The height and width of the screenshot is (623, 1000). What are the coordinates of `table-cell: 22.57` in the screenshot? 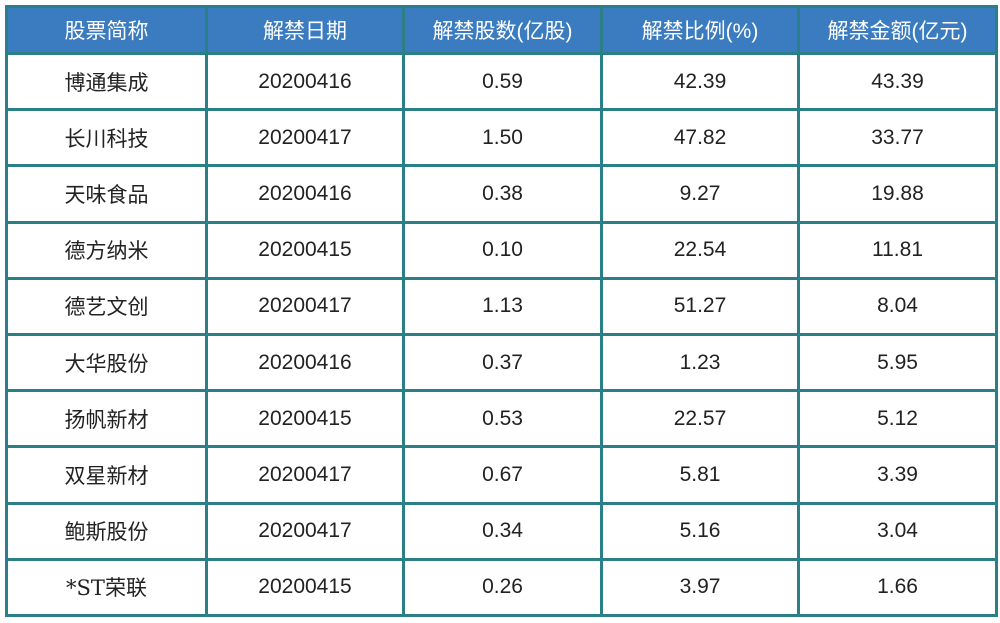 It's located at (700, 419).